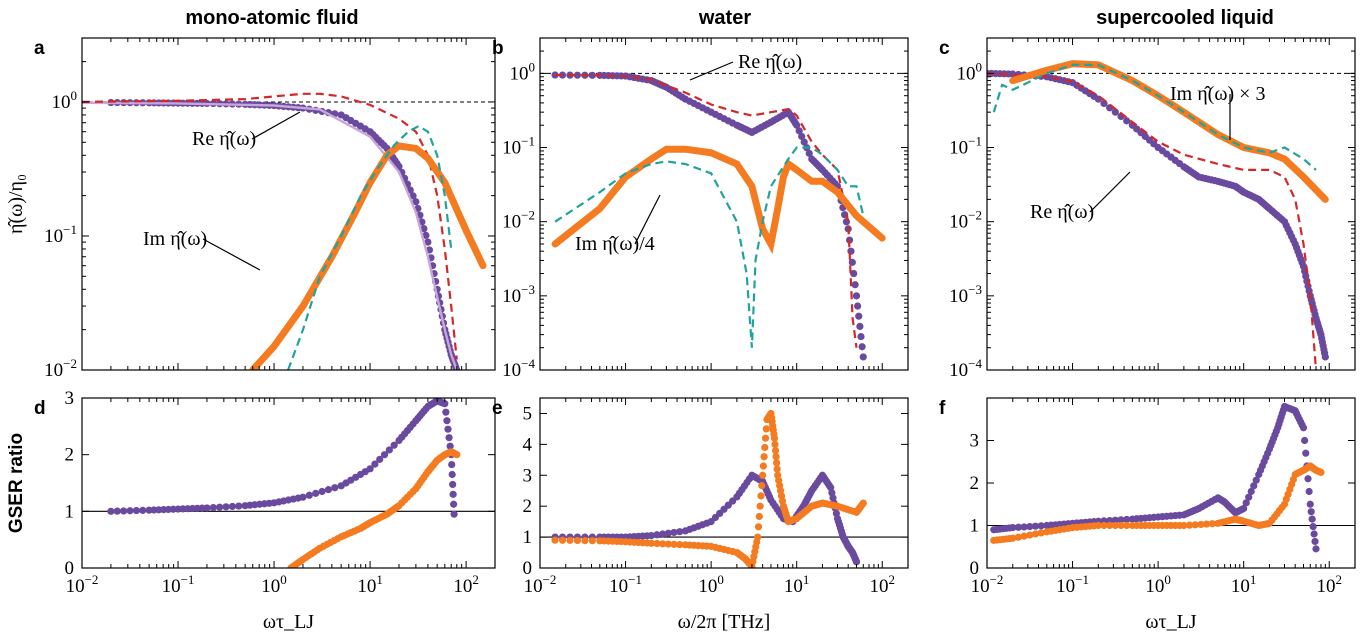 The height and width of the screenshot is (639, 1368). What do you see at coordinates (70, 568) in the screenshot?
I see `y-tick-label: 0` at bounding box center [70, 568].